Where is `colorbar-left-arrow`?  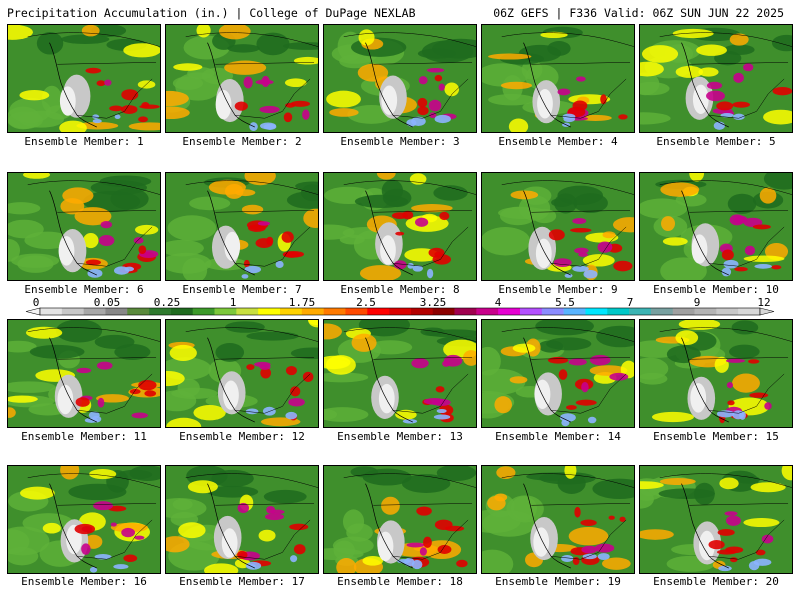 colorbar-left-arrow is located at coordinates (33, 311).